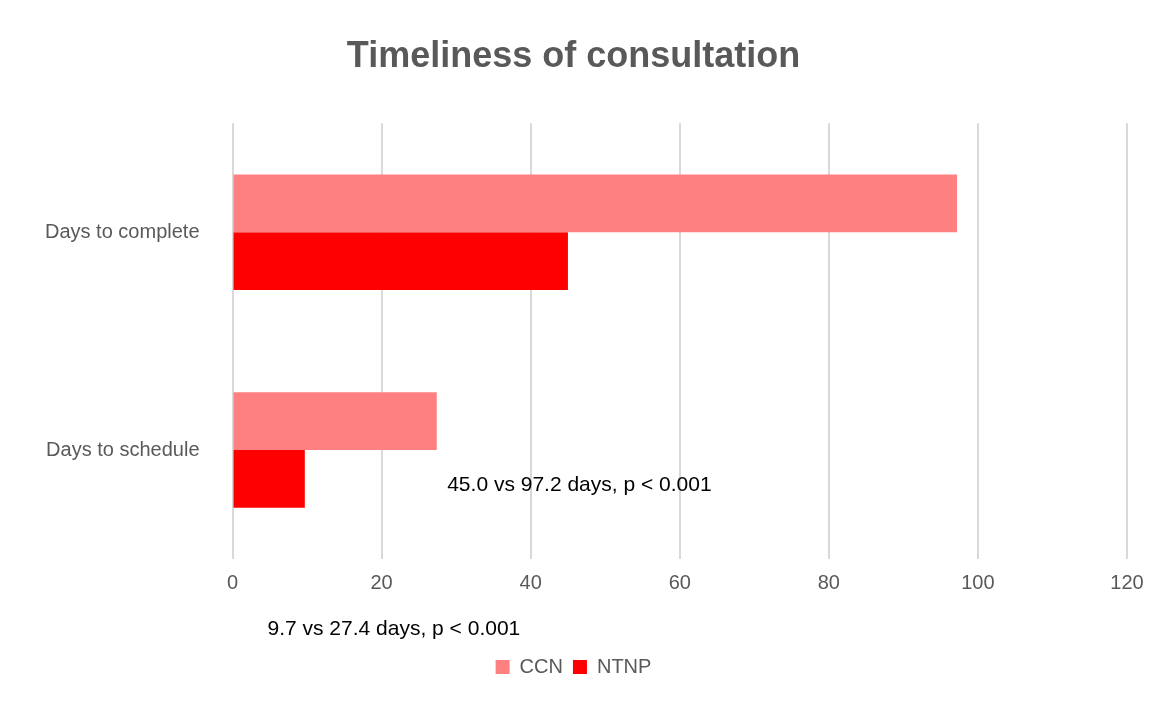 Image resolution: width=1167 pixels, height=707 pixels. What do you see at coordinates (381, 581) in the screenshot?
I see `x-tick-label: 20` at bounding box center [381, 581].